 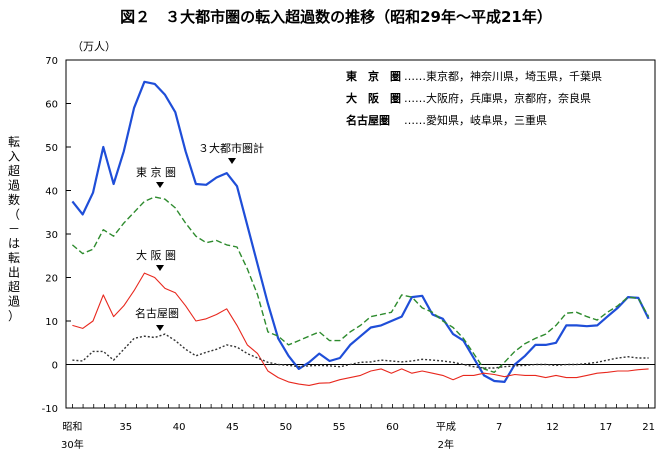 I want to click on y-tick-label: 60, so click(x=51, y=105).